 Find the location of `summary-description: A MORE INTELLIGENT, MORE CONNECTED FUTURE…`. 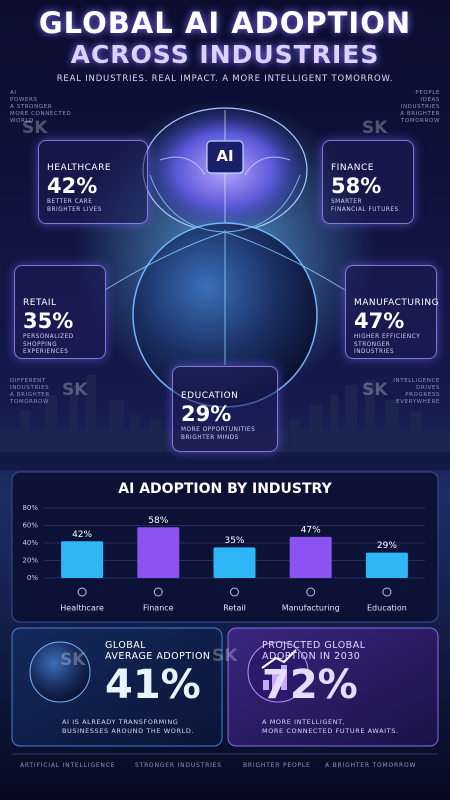

summary-description: A MORE INTELLIGENT, MORE CONNECTED FUTURE… is located at coordinates (330, 726).